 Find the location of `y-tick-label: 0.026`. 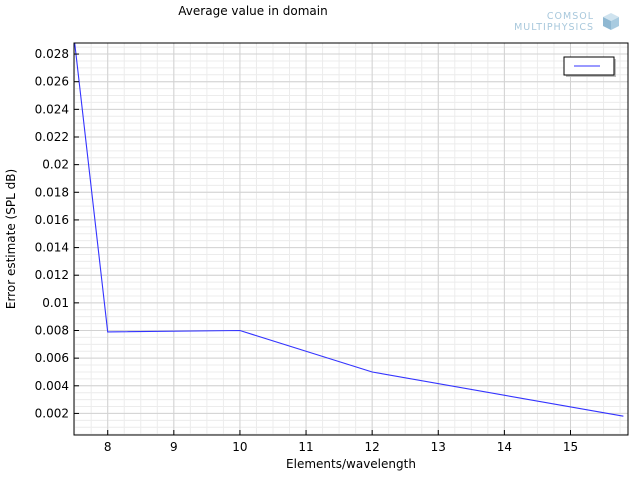

y-tick-label: 0.026 is located at coordinates (52, 82).